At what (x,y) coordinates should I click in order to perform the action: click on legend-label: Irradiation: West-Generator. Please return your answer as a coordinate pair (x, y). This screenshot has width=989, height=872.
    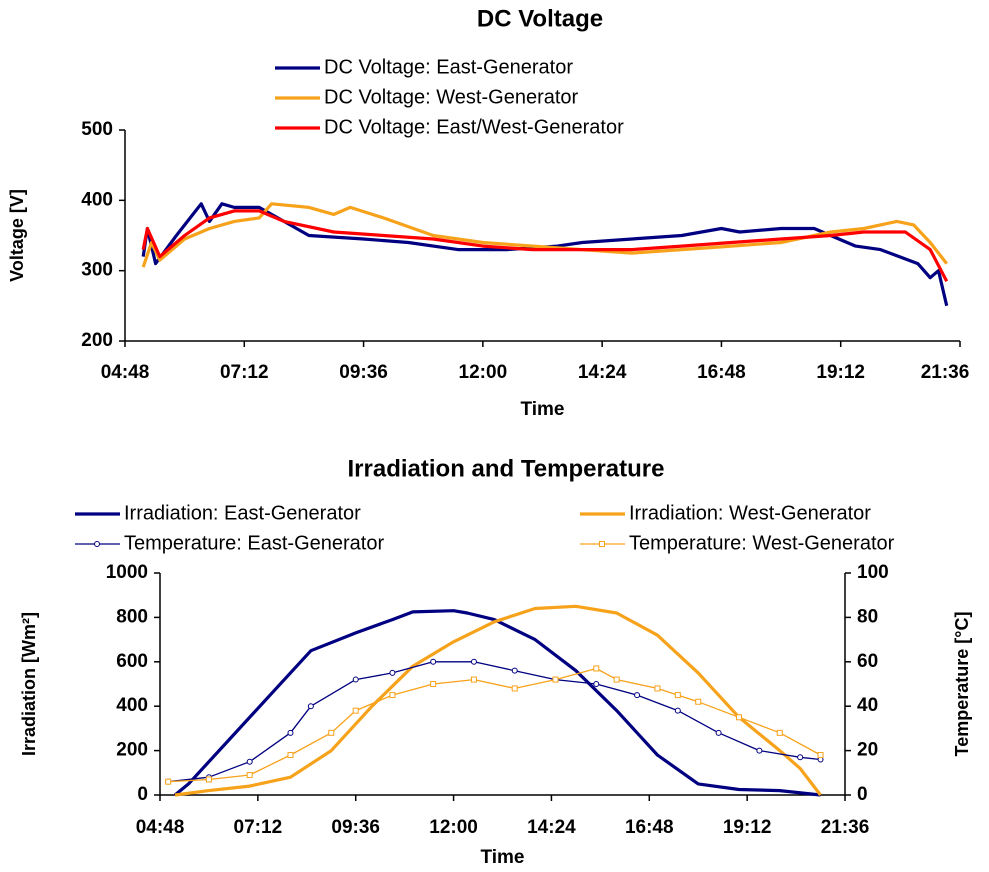
    Looking at the image, I should click on (750, 513).